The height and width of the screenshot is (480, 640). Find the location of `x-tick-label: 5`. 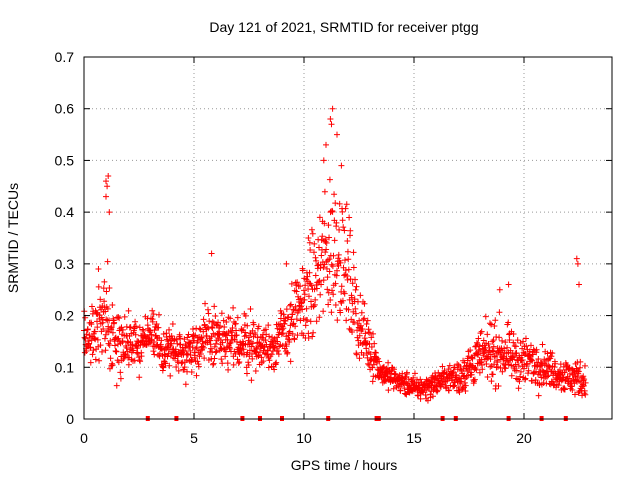

x-tick-label: 5 is located at coordinates (194, 438).